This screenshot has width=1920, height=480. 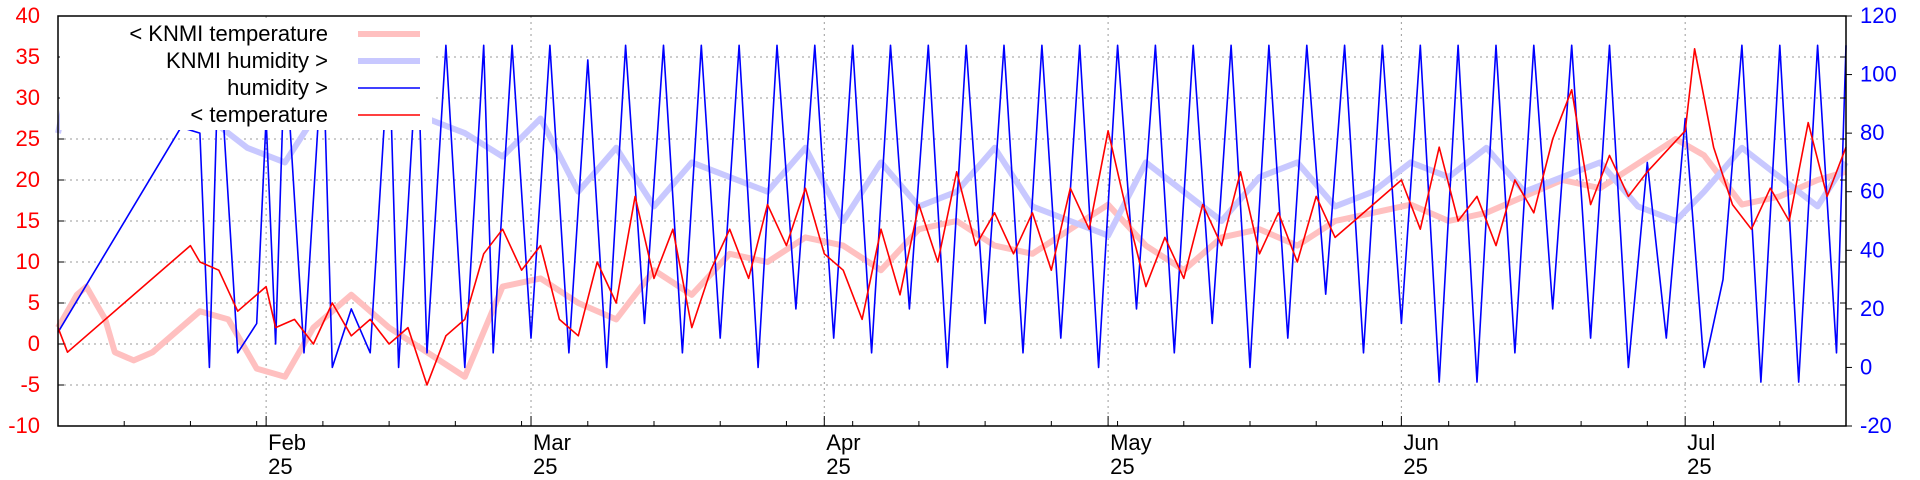 What do you see at coordinates (259, 114) in the screenshot?
I see `legend-label: < temperature` at bounding box center [259, 114].